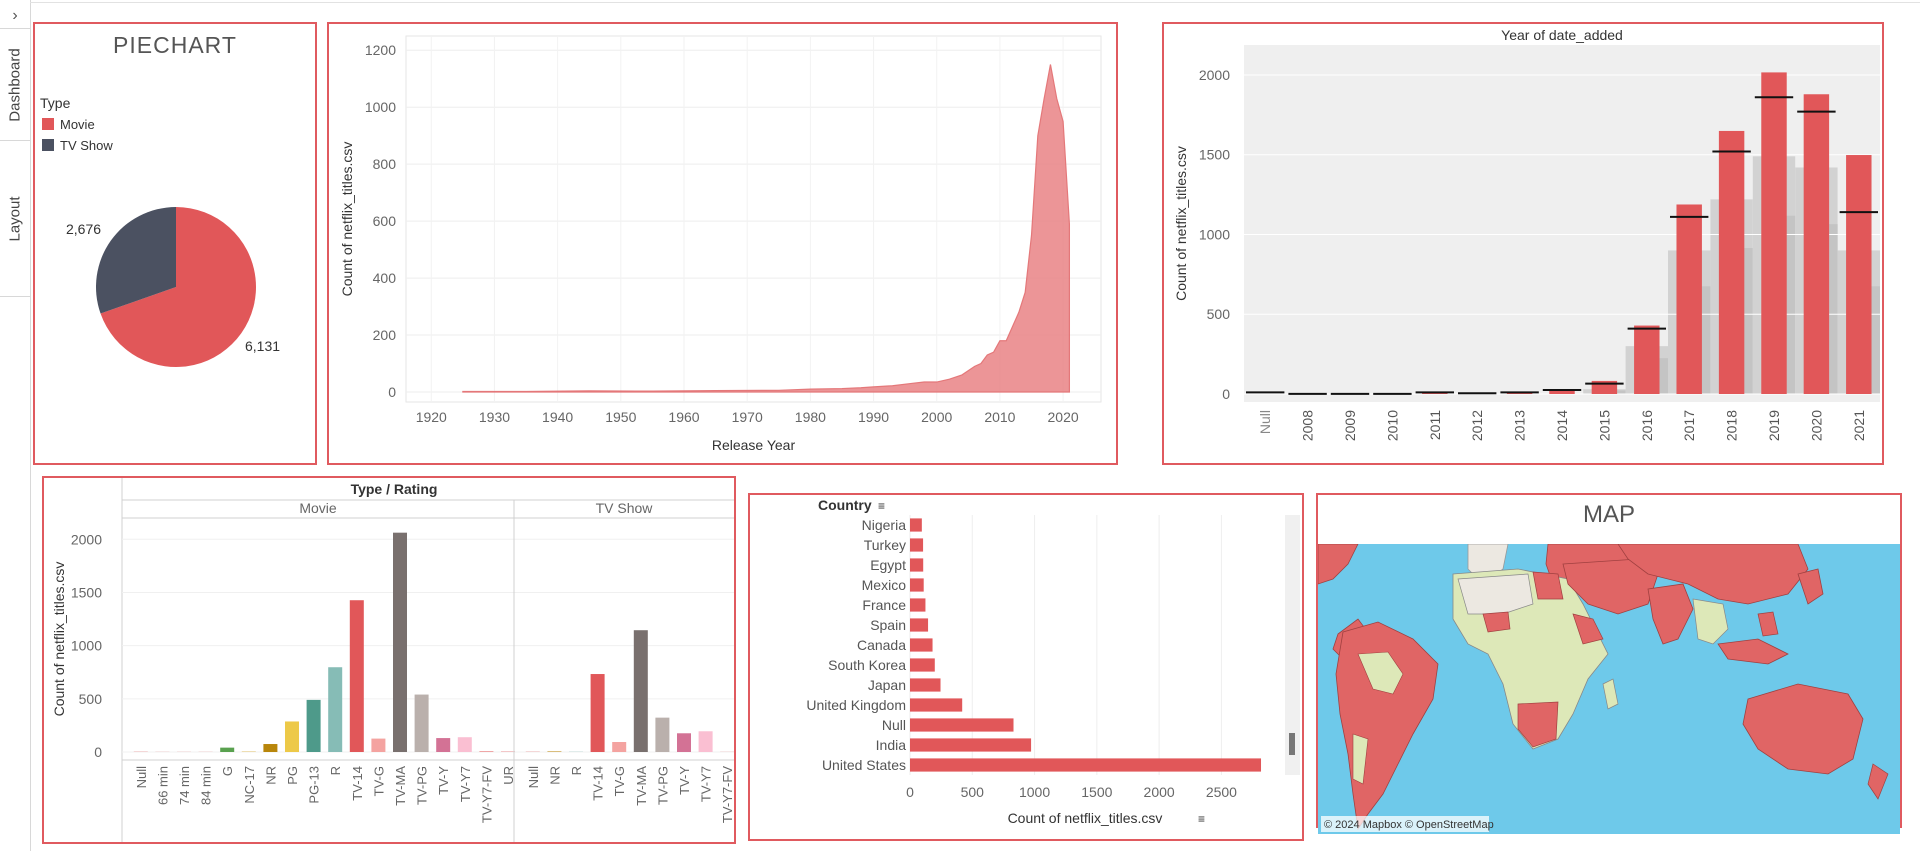 This screenshot has height=851, width=1920. What do you see at coordinates (881, 506) in the screenshot?
I see `country-sort-icon: ≡` at bounding box center [881, 506].